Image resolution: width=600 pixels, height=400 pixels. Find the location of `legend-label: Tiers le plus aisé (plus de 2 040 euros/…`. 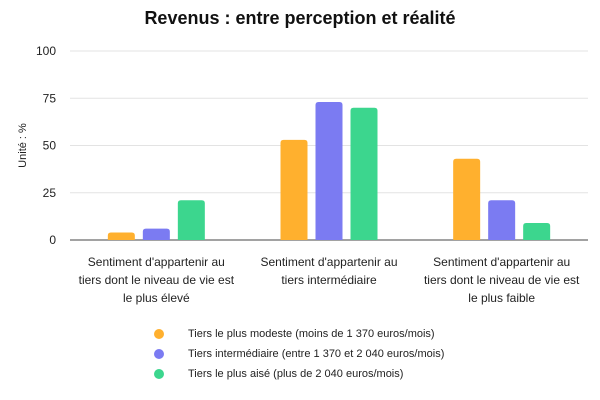

legend-label: Tiers le plus aisé (plus de 2 040 euros/… is located at coordinates (296, 374).